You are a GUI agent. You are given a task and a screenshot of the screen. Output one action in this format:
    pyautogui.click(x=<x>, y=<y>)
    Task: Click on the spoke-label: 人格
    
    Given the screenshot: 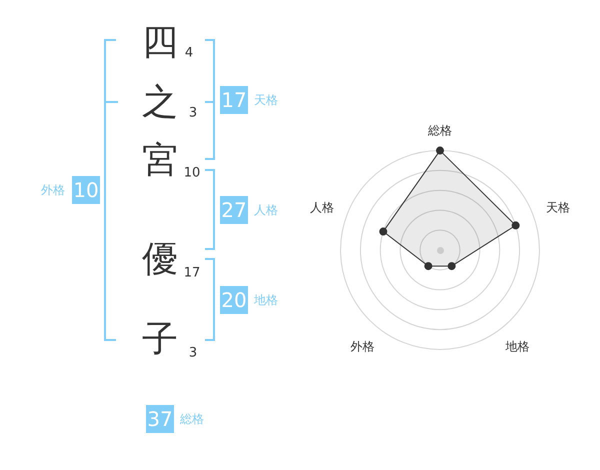 What is the action you would take?
    pyautogui.click(x=322, y=207)
    